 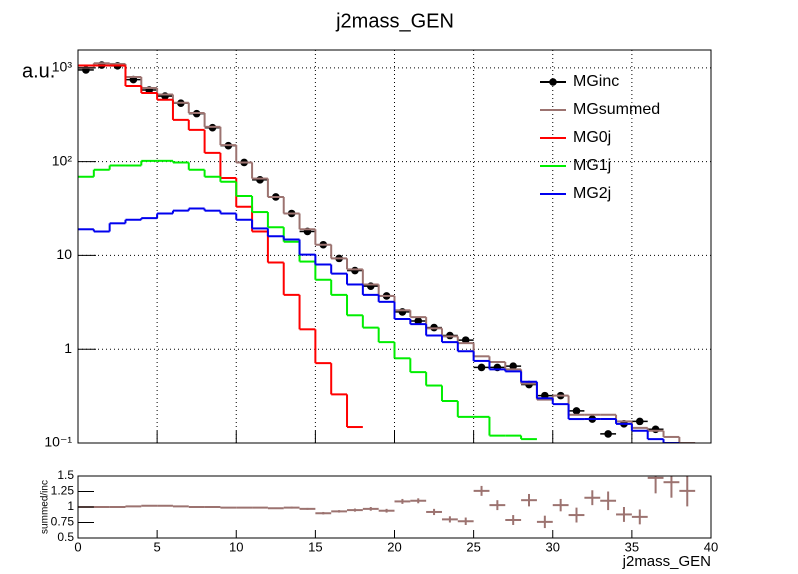 I want to click on ratio-frame, so click(x=394, y=507).